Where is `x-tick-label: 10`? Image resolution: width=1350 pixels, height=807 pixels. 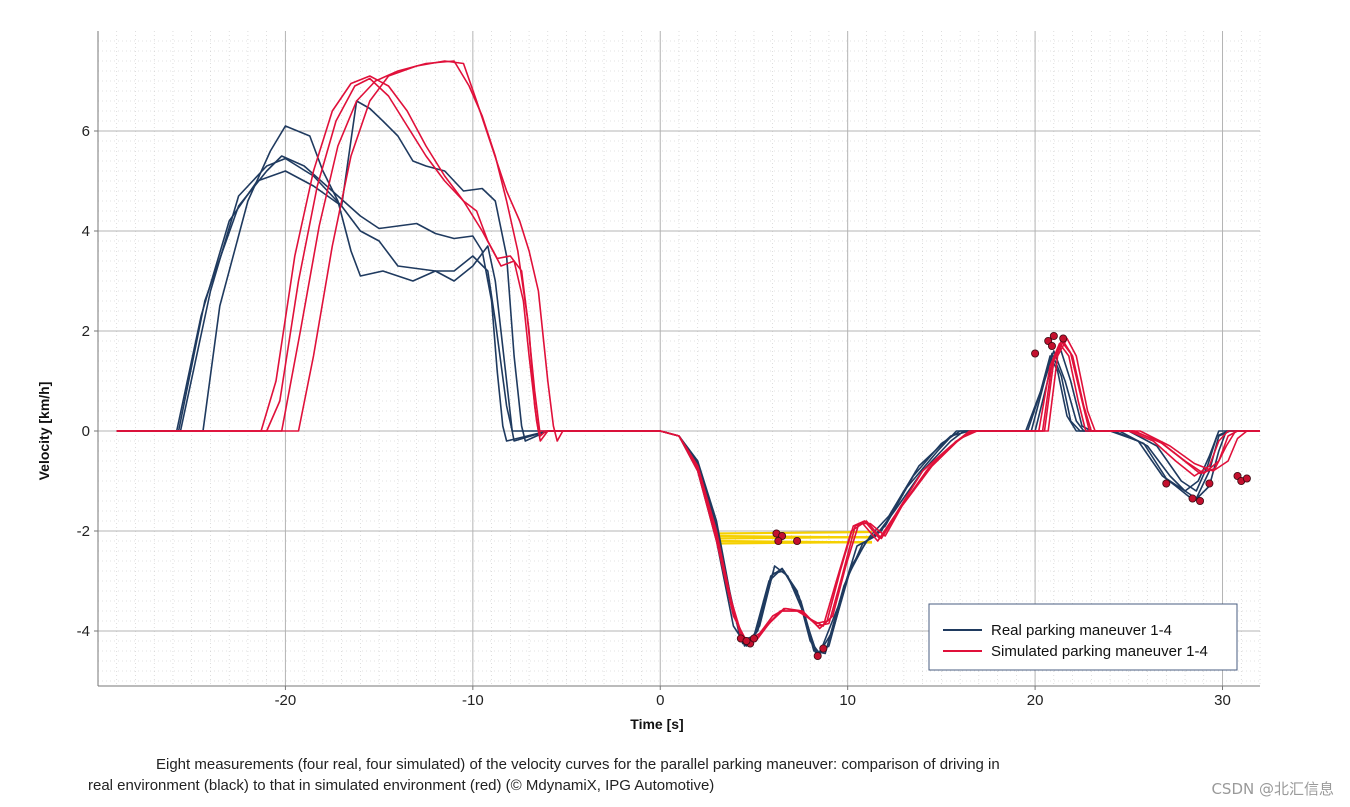
x-tick-label: 10 is located at coordinates (847, 700).